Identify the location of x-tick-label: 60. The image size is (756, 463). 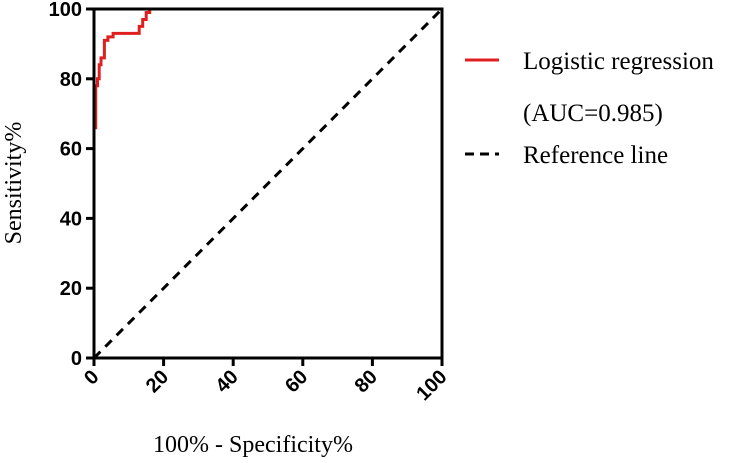
(296, 381).